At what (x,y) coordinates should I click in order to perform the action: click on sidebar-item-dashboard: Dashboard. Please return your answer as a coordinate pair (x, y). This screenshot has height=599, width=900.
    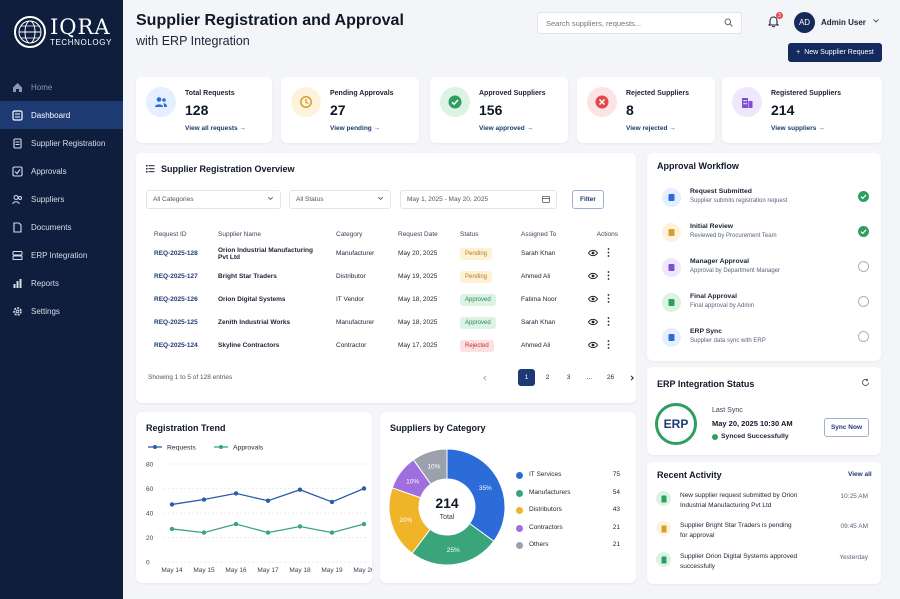
    Looking at the image, I should click on (61, 115).